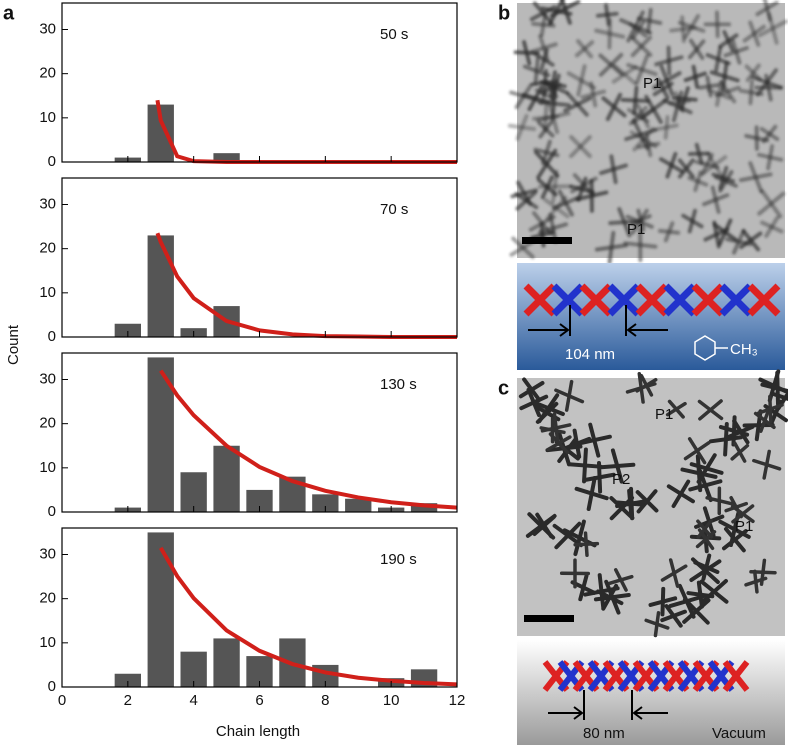  I want to click on panel-label: c, so click(503, 388).